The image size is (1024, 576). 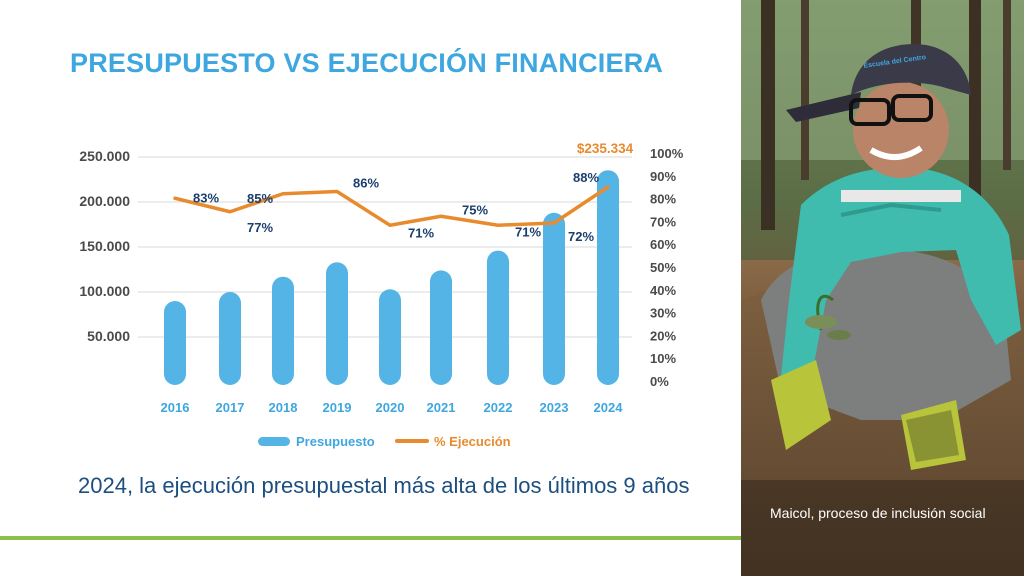 I want to click on legend-swatch-presupuesto, so click(x=274, y=441).